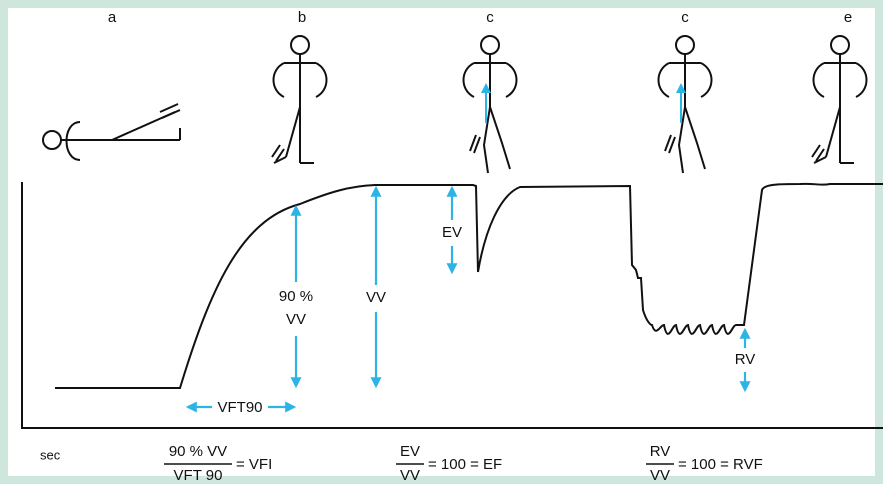  Describe the element at coordinates (254, 464) in the screenshot. I see `formula-result: = VFI` at that location.